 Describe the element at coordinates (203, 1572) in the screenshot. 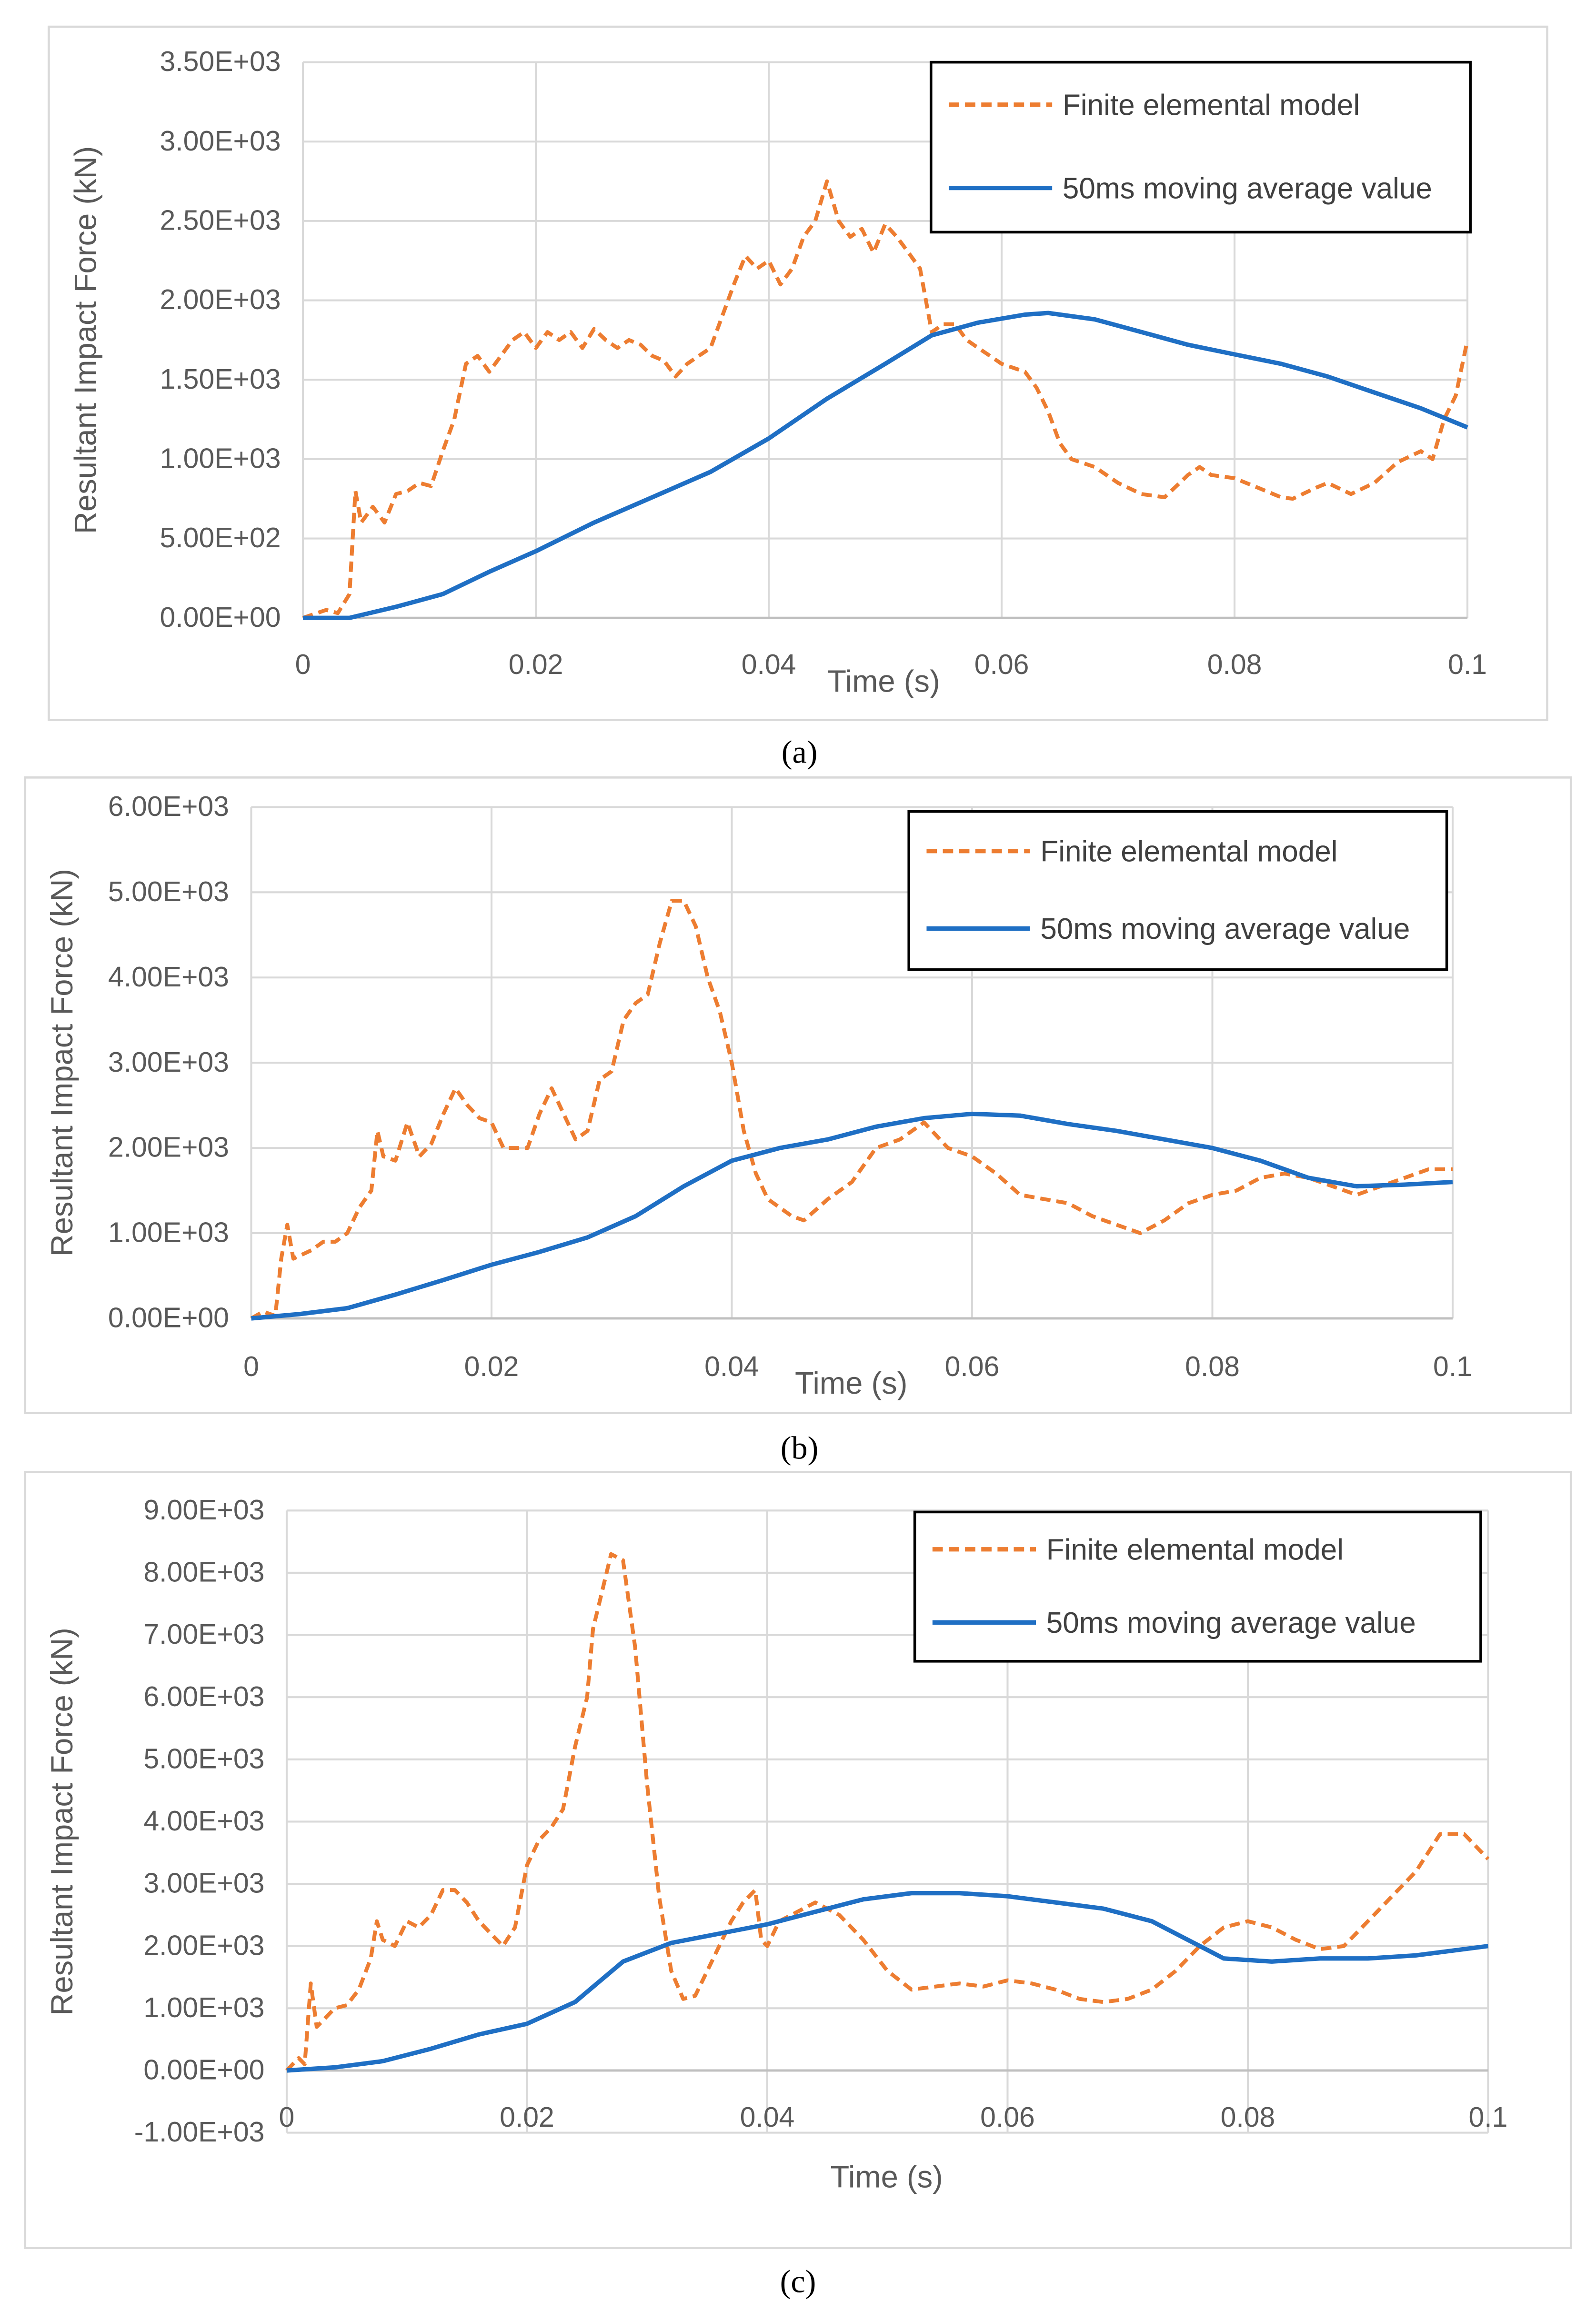

I see `y-tick-label: 8.00E+03` at that location.